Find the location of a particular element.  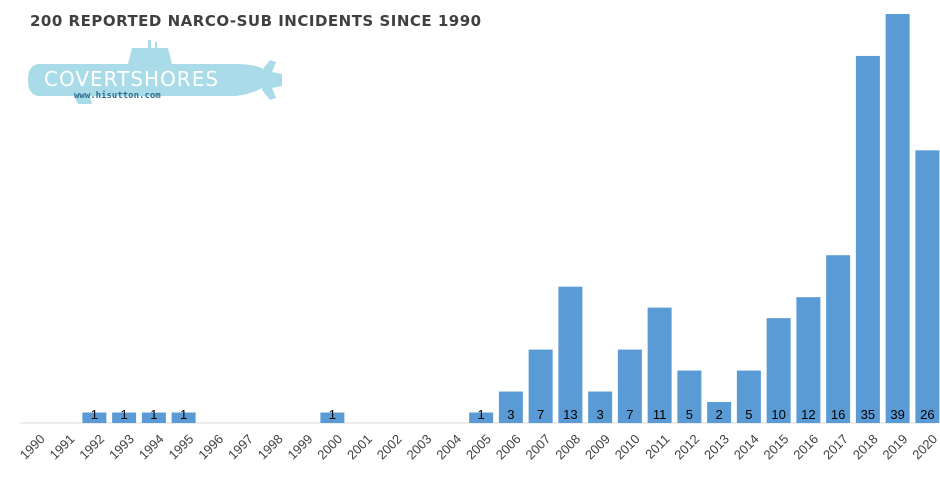

x-tick-1993: 1993 is located at coordinates (121, 446).